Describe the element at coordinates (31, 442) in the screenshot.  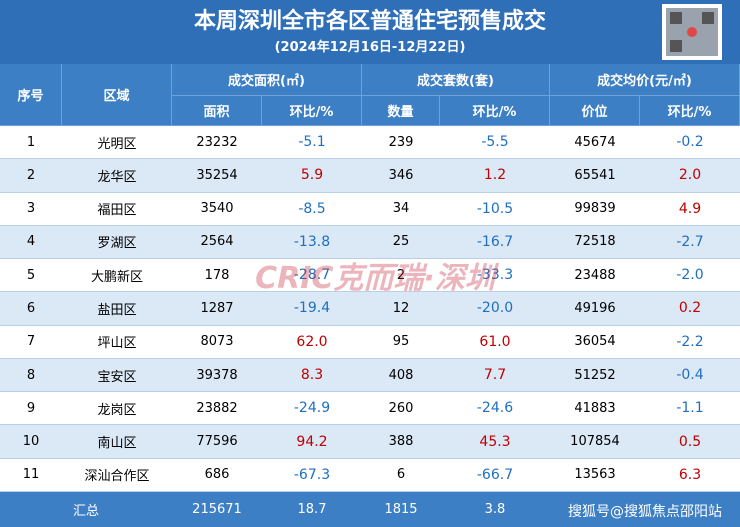
I see `table-cell: 10` at that location.